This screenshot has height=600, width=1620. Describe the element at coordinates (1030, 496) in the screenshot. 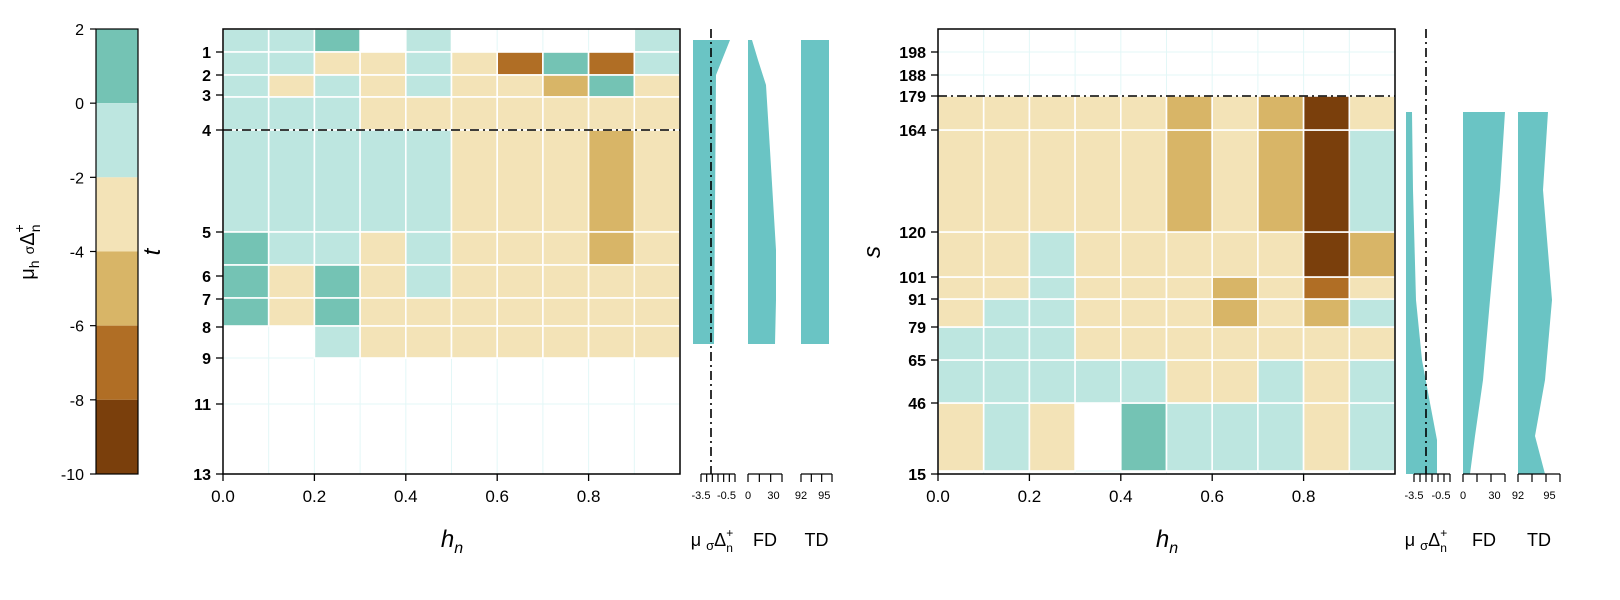

I see `x-tick-label: 0.2` at that location.